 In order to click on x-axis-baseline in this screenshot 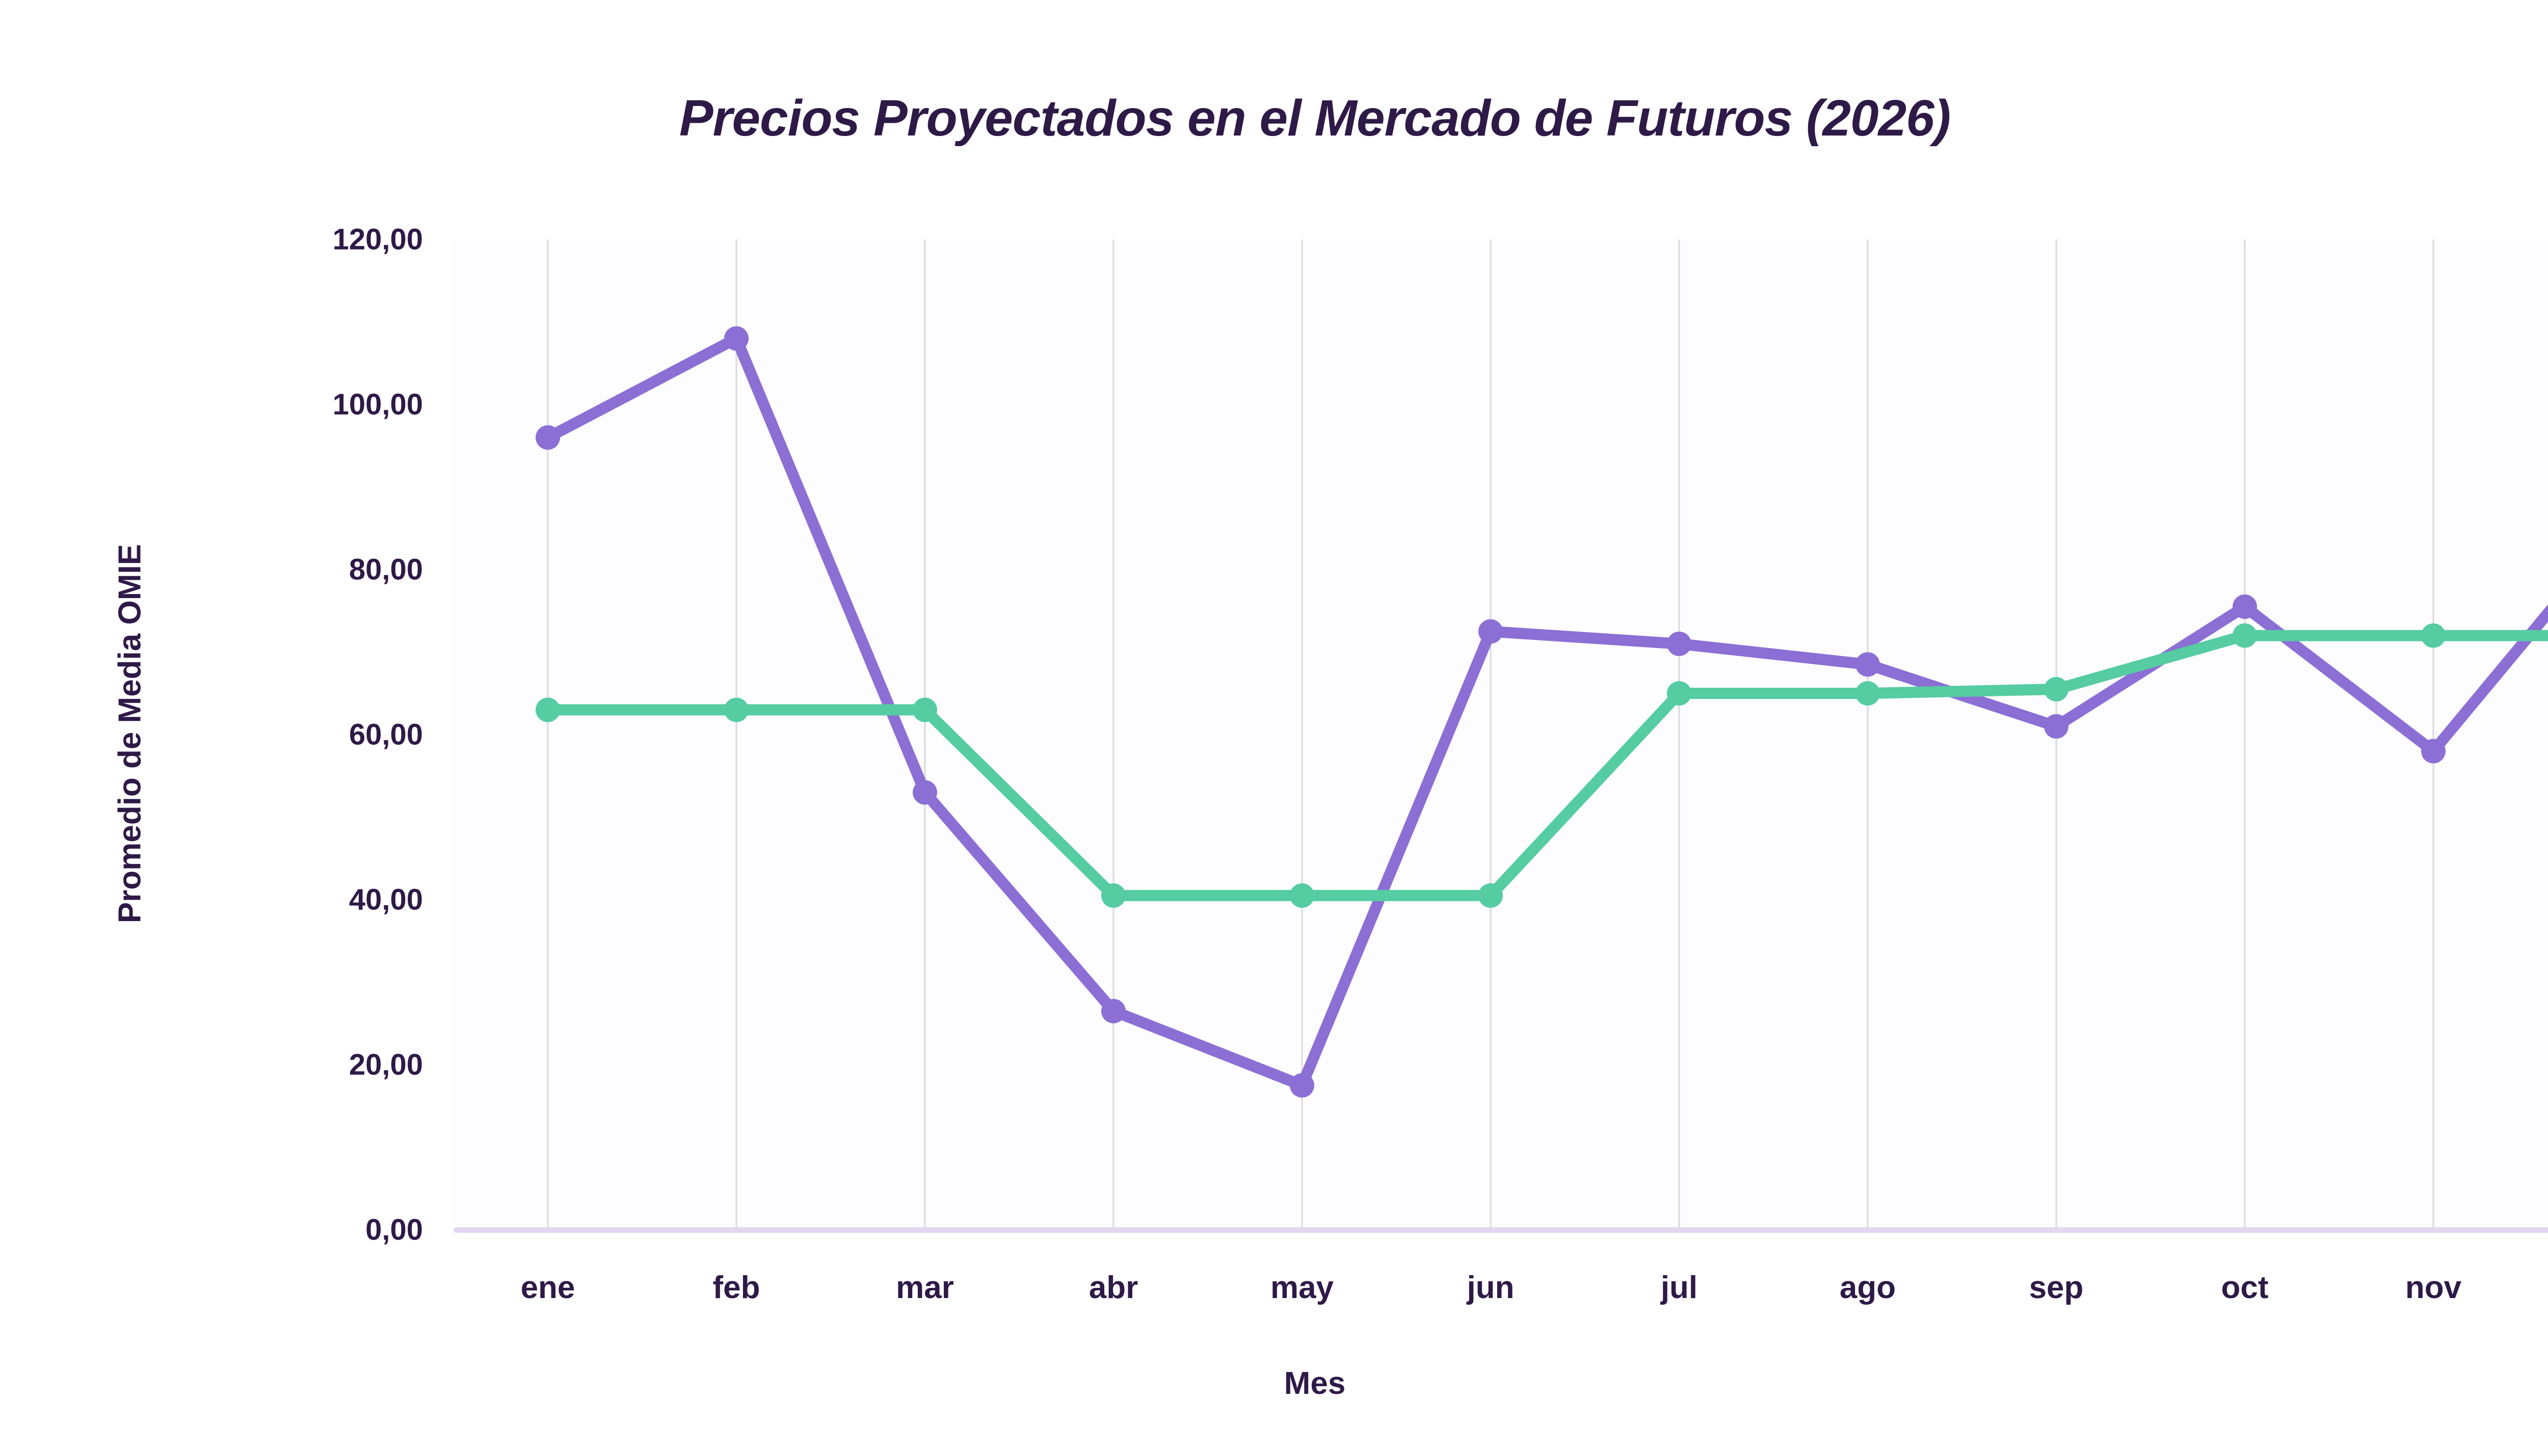, I will do `click(1501, 1230)`.